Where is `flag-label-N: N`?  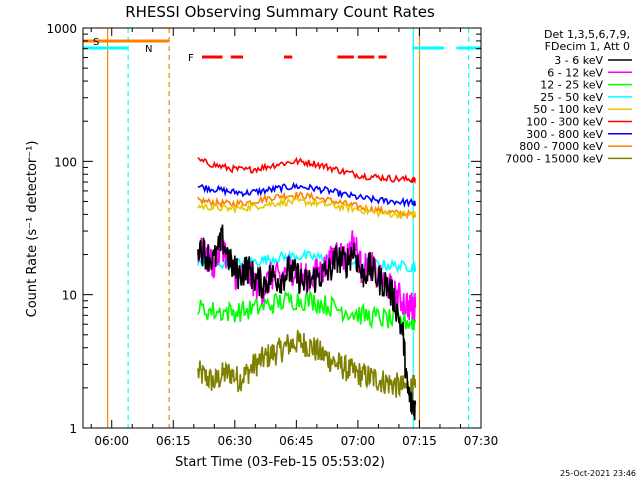 flag-label-N: N is located at coordinates (148, 49).